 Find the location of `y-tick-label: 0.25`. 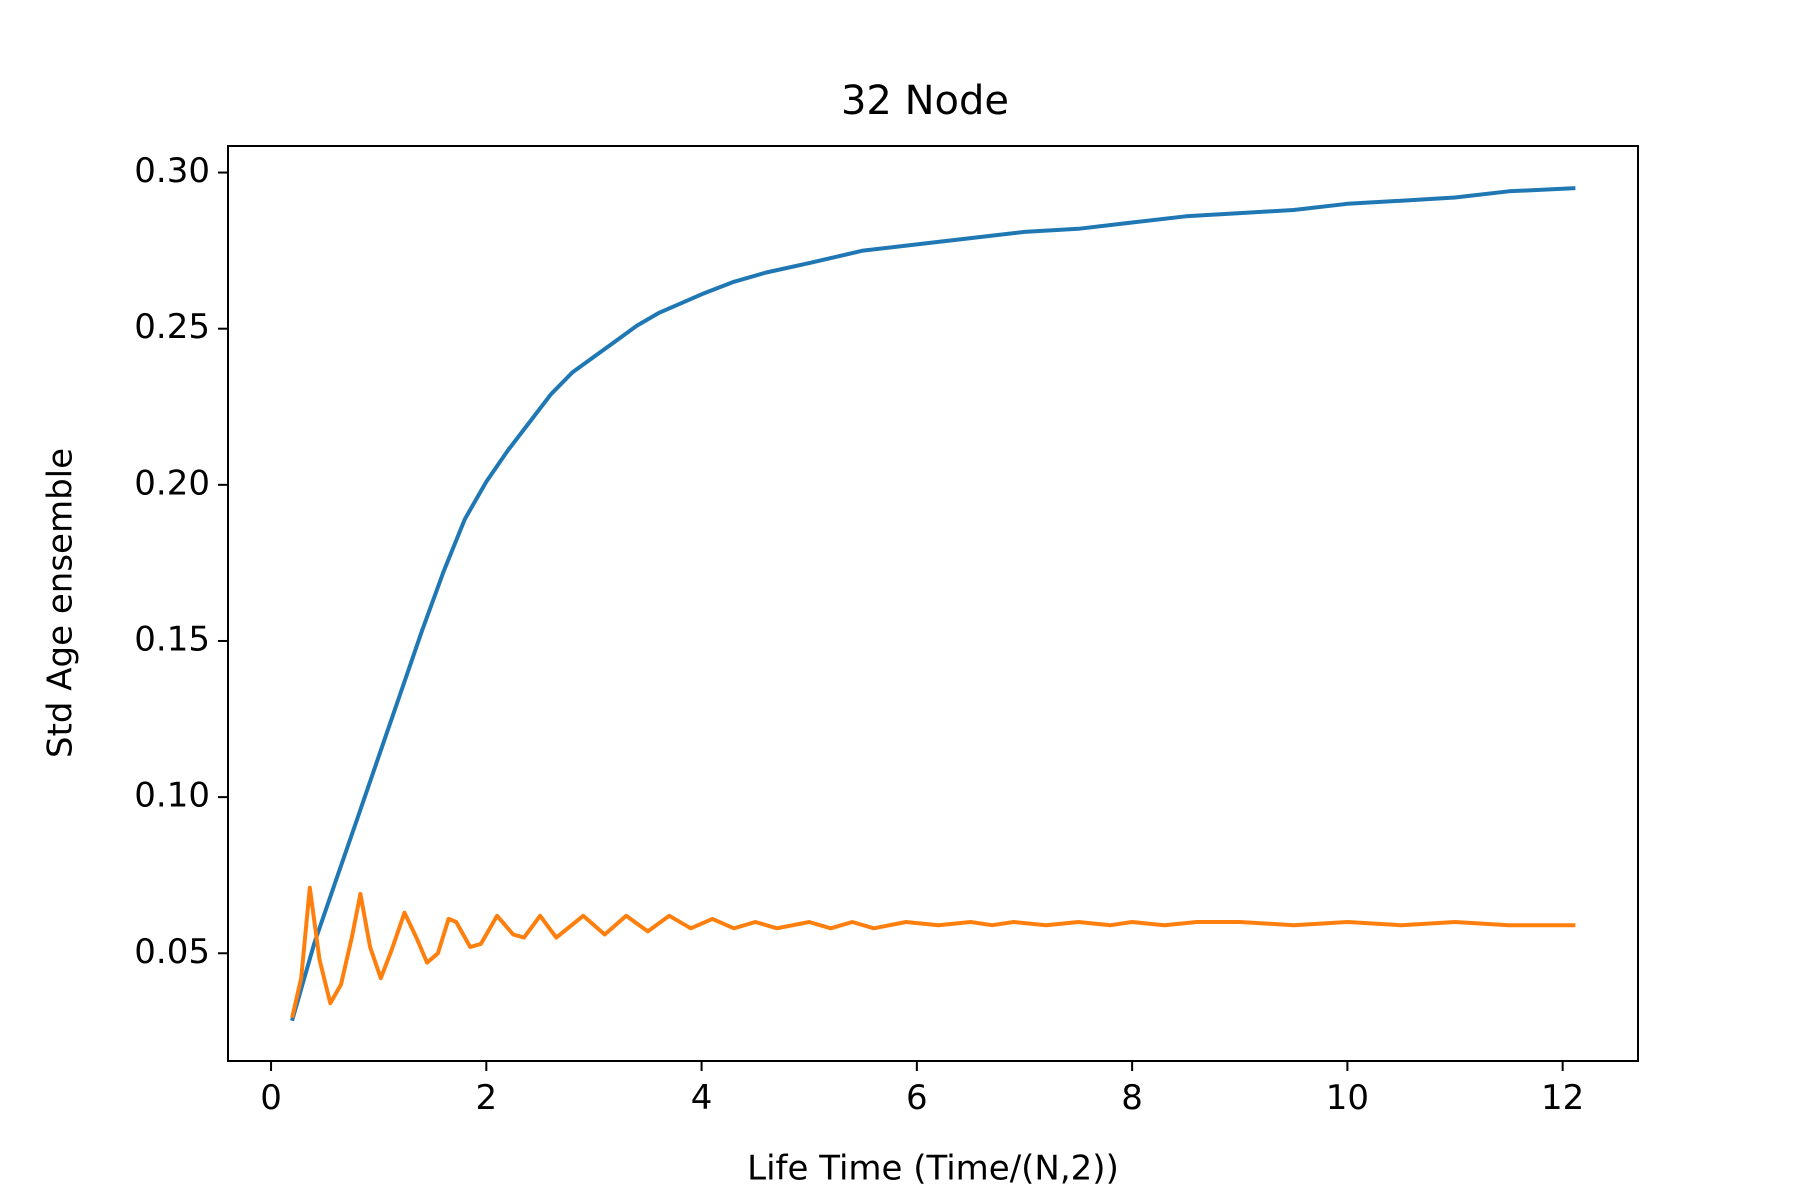

y-tick-label: 0.25 is located at coordinates (172, 327).